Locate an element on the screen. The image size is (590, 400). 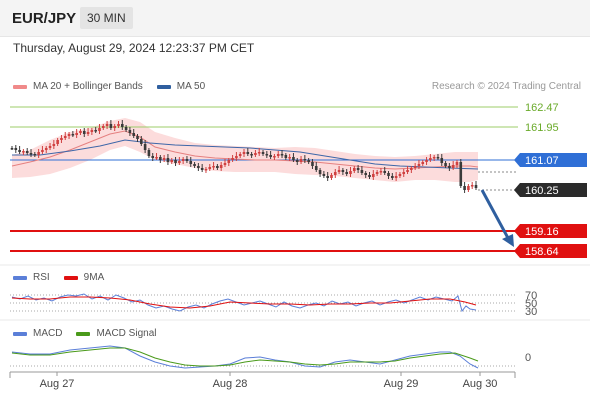
macd-swatch is located at coordinates (20, 333).